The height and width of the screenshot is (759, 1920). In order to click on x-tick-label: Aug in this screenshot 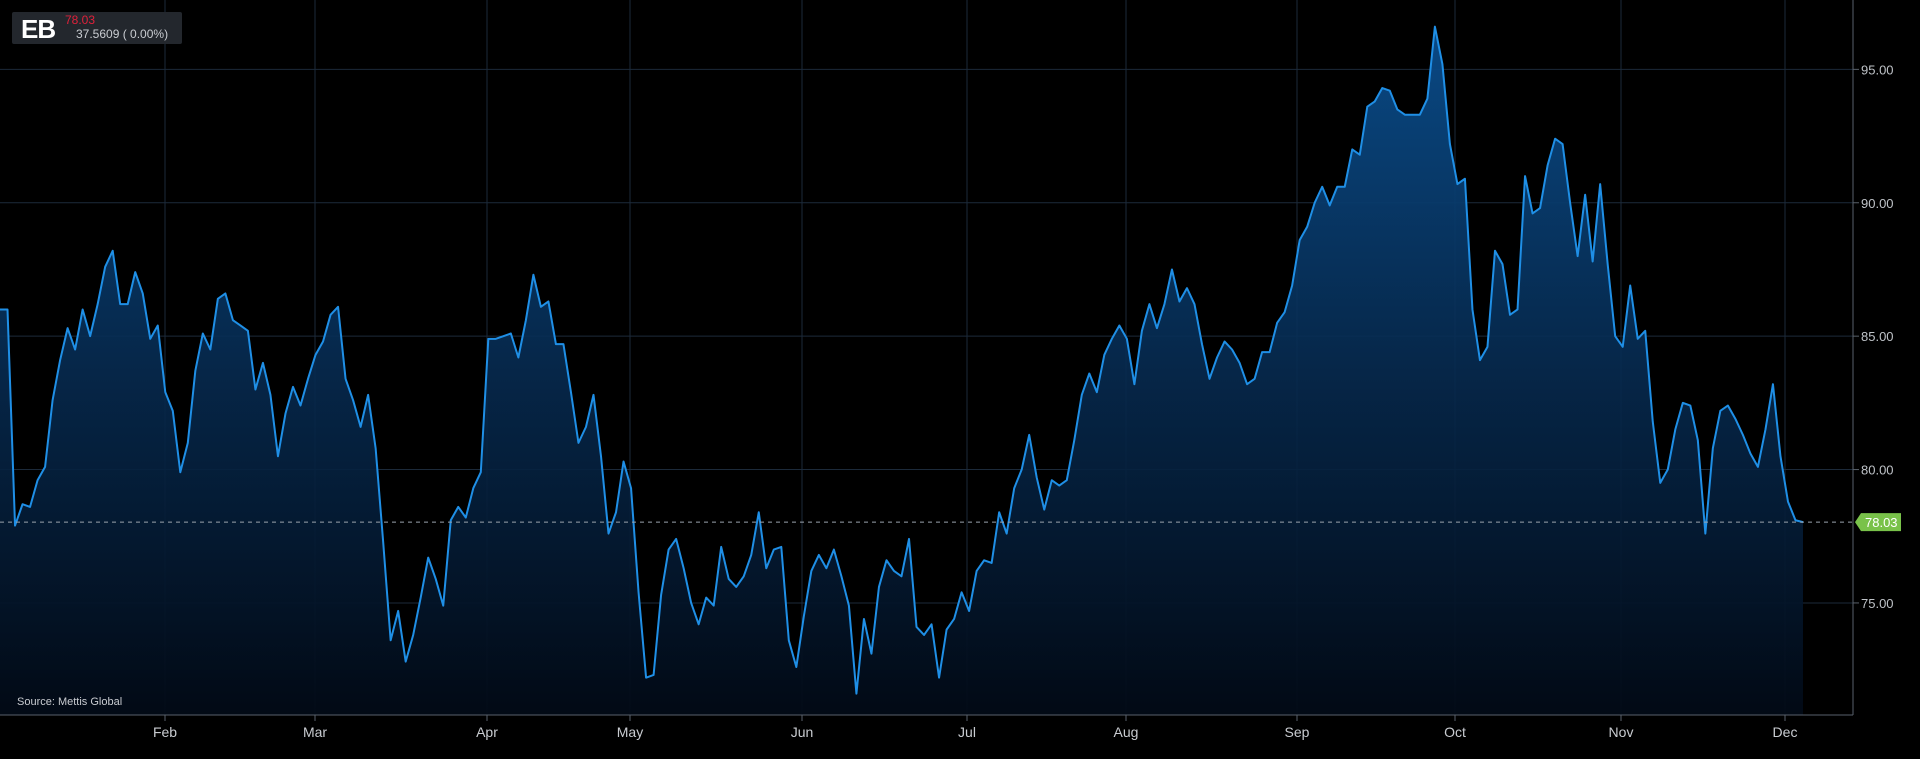, I will do `click(1126, 732)`.